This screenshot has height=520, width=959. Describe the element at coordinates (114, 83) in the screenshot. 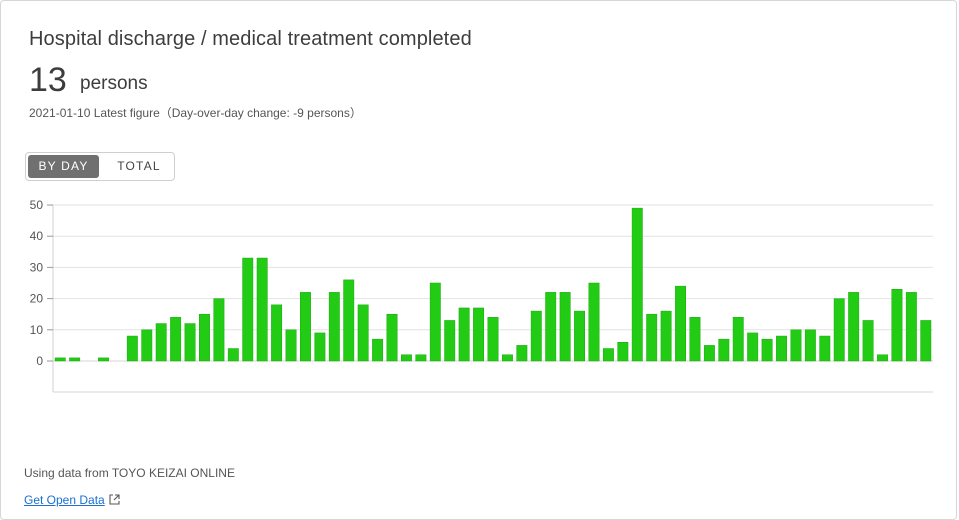

I see `value-unit: persons` at that location.